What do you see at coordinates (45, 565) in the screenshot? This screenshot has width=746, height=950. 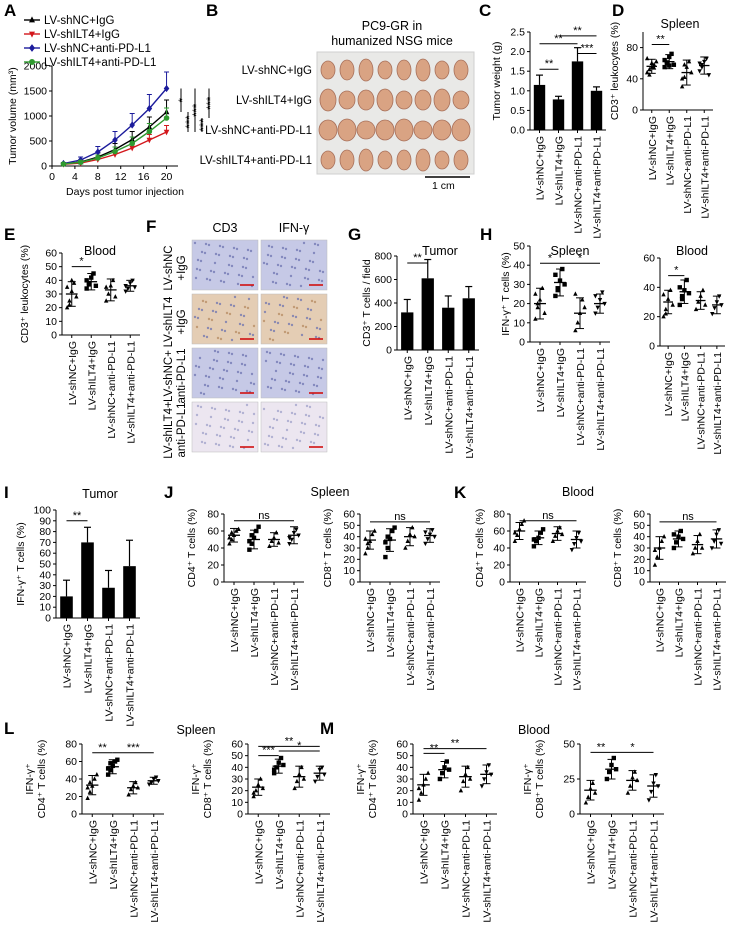 I see `y-tick-label: 50` at bounding box center [45, 565].